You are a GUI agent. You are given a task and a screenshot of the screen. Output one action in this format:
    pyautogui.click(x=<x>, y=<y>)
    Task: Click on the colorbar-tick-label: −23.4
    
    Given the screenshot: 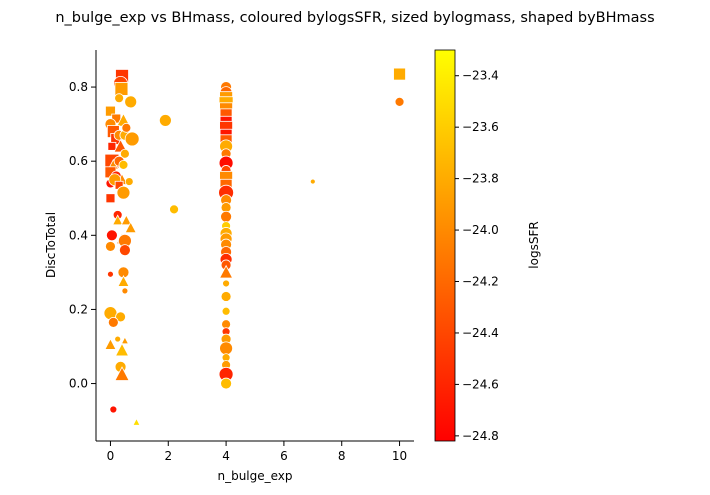 What is the action you would take?
    pyautogui.click(x=480, y=76)
    